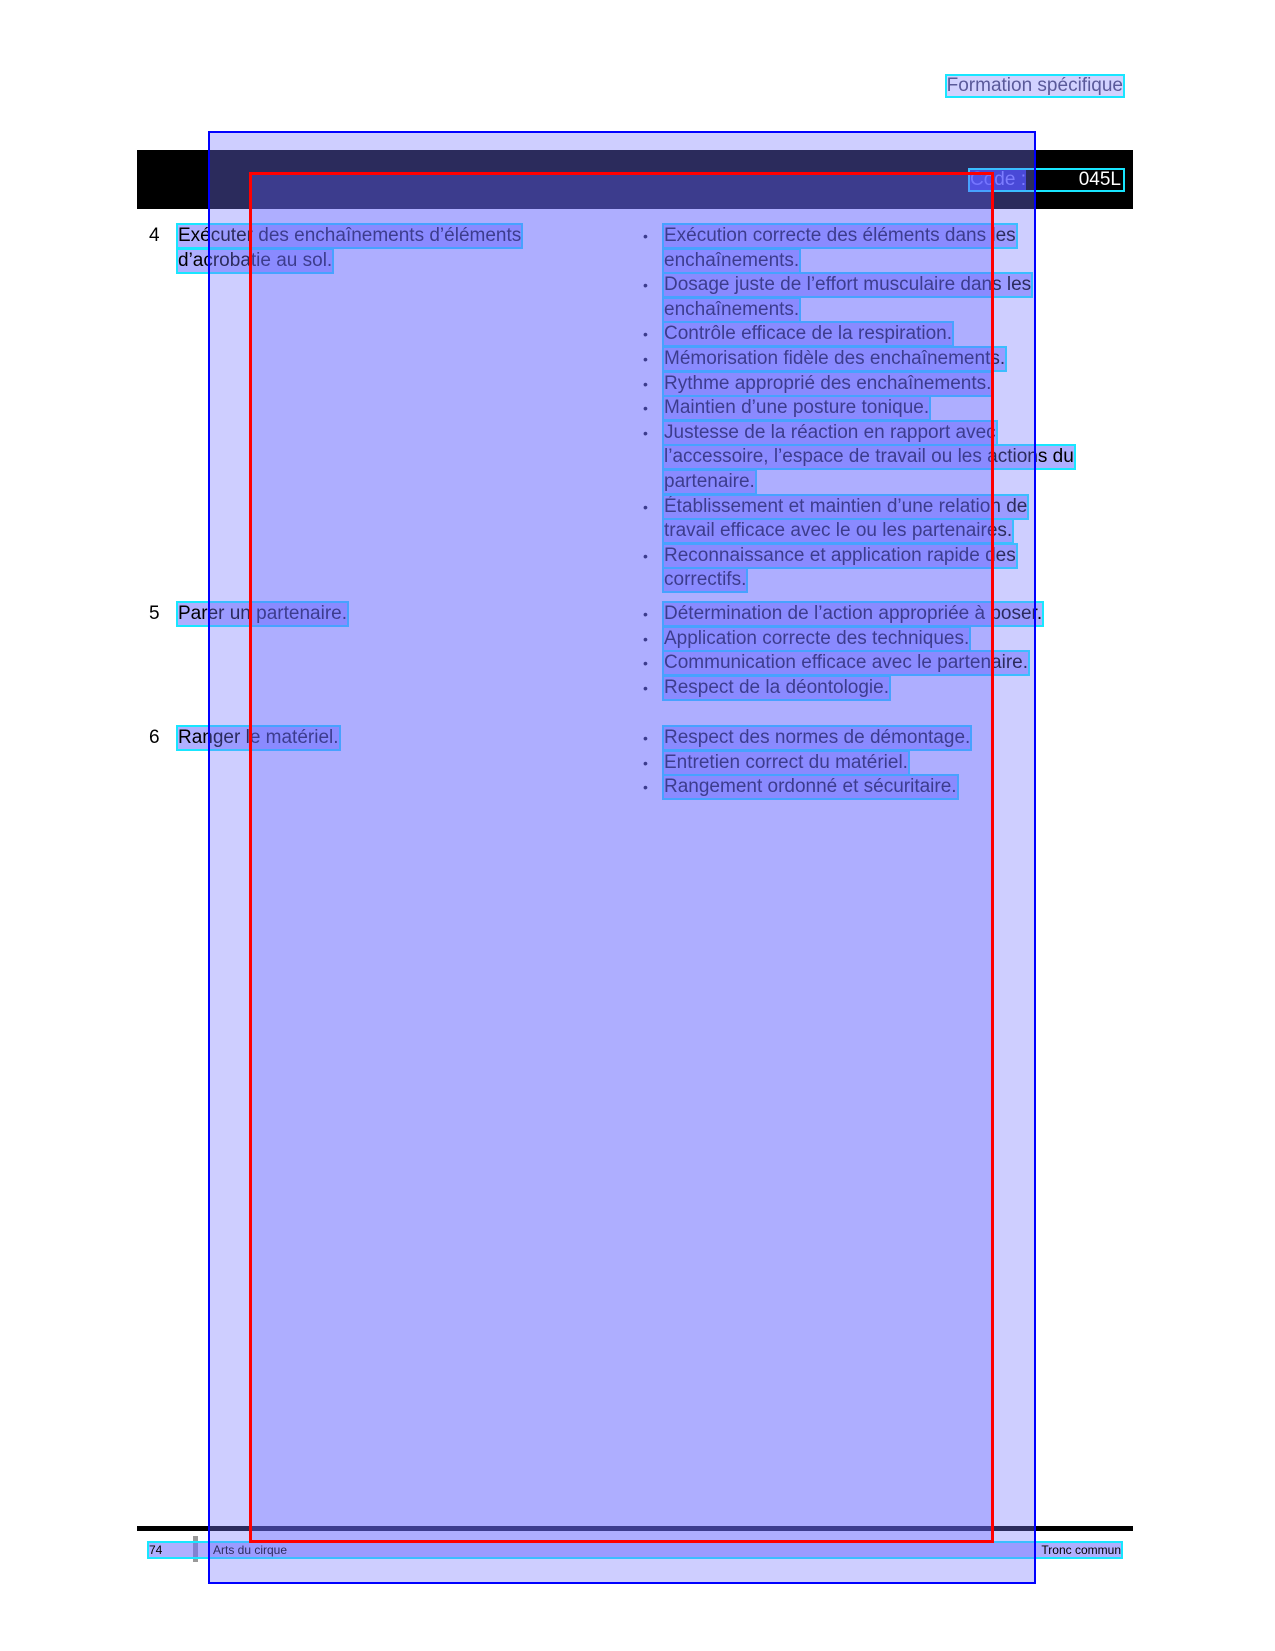 This screenshot has width=1275, height=1651. What do you see at coordinates (776, 687) in the screenshot?
I see `criterion-text: Respect de la déontologie.` at bounding box center [776, 687].